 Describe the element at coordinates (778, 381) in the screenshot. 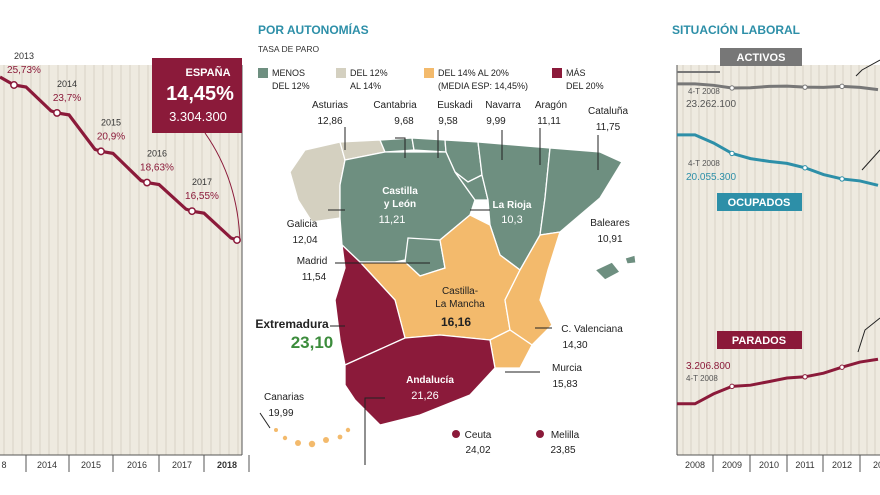

I see `parados-line` at that location.